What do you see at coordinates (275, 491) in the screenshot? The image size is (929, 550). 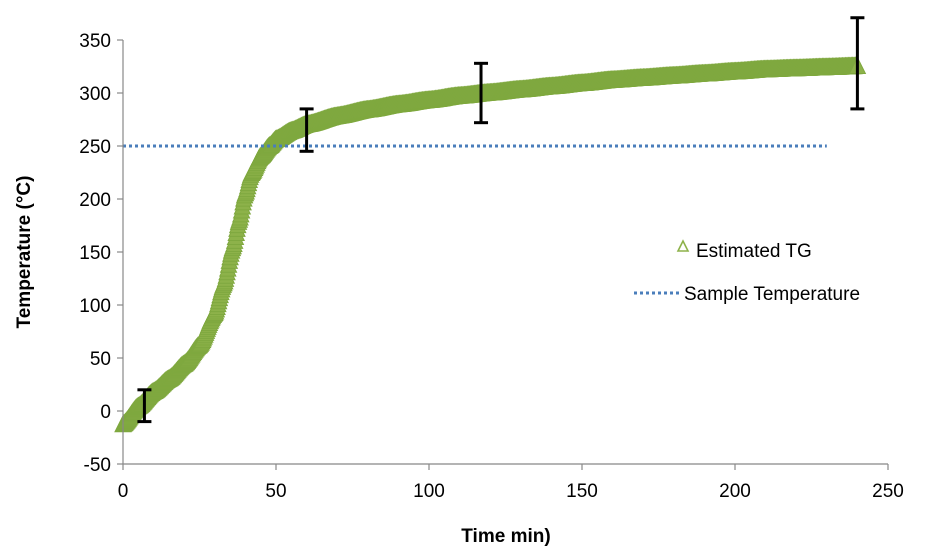 I see `x-tick-label: 50` at bounding box center [275, 491].